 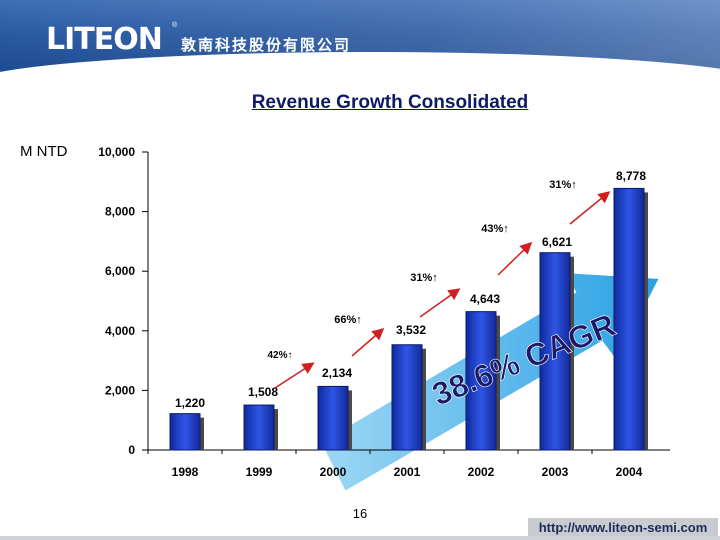 I want to click on value-label-2001: 3,532, so click(x=411, y=330).